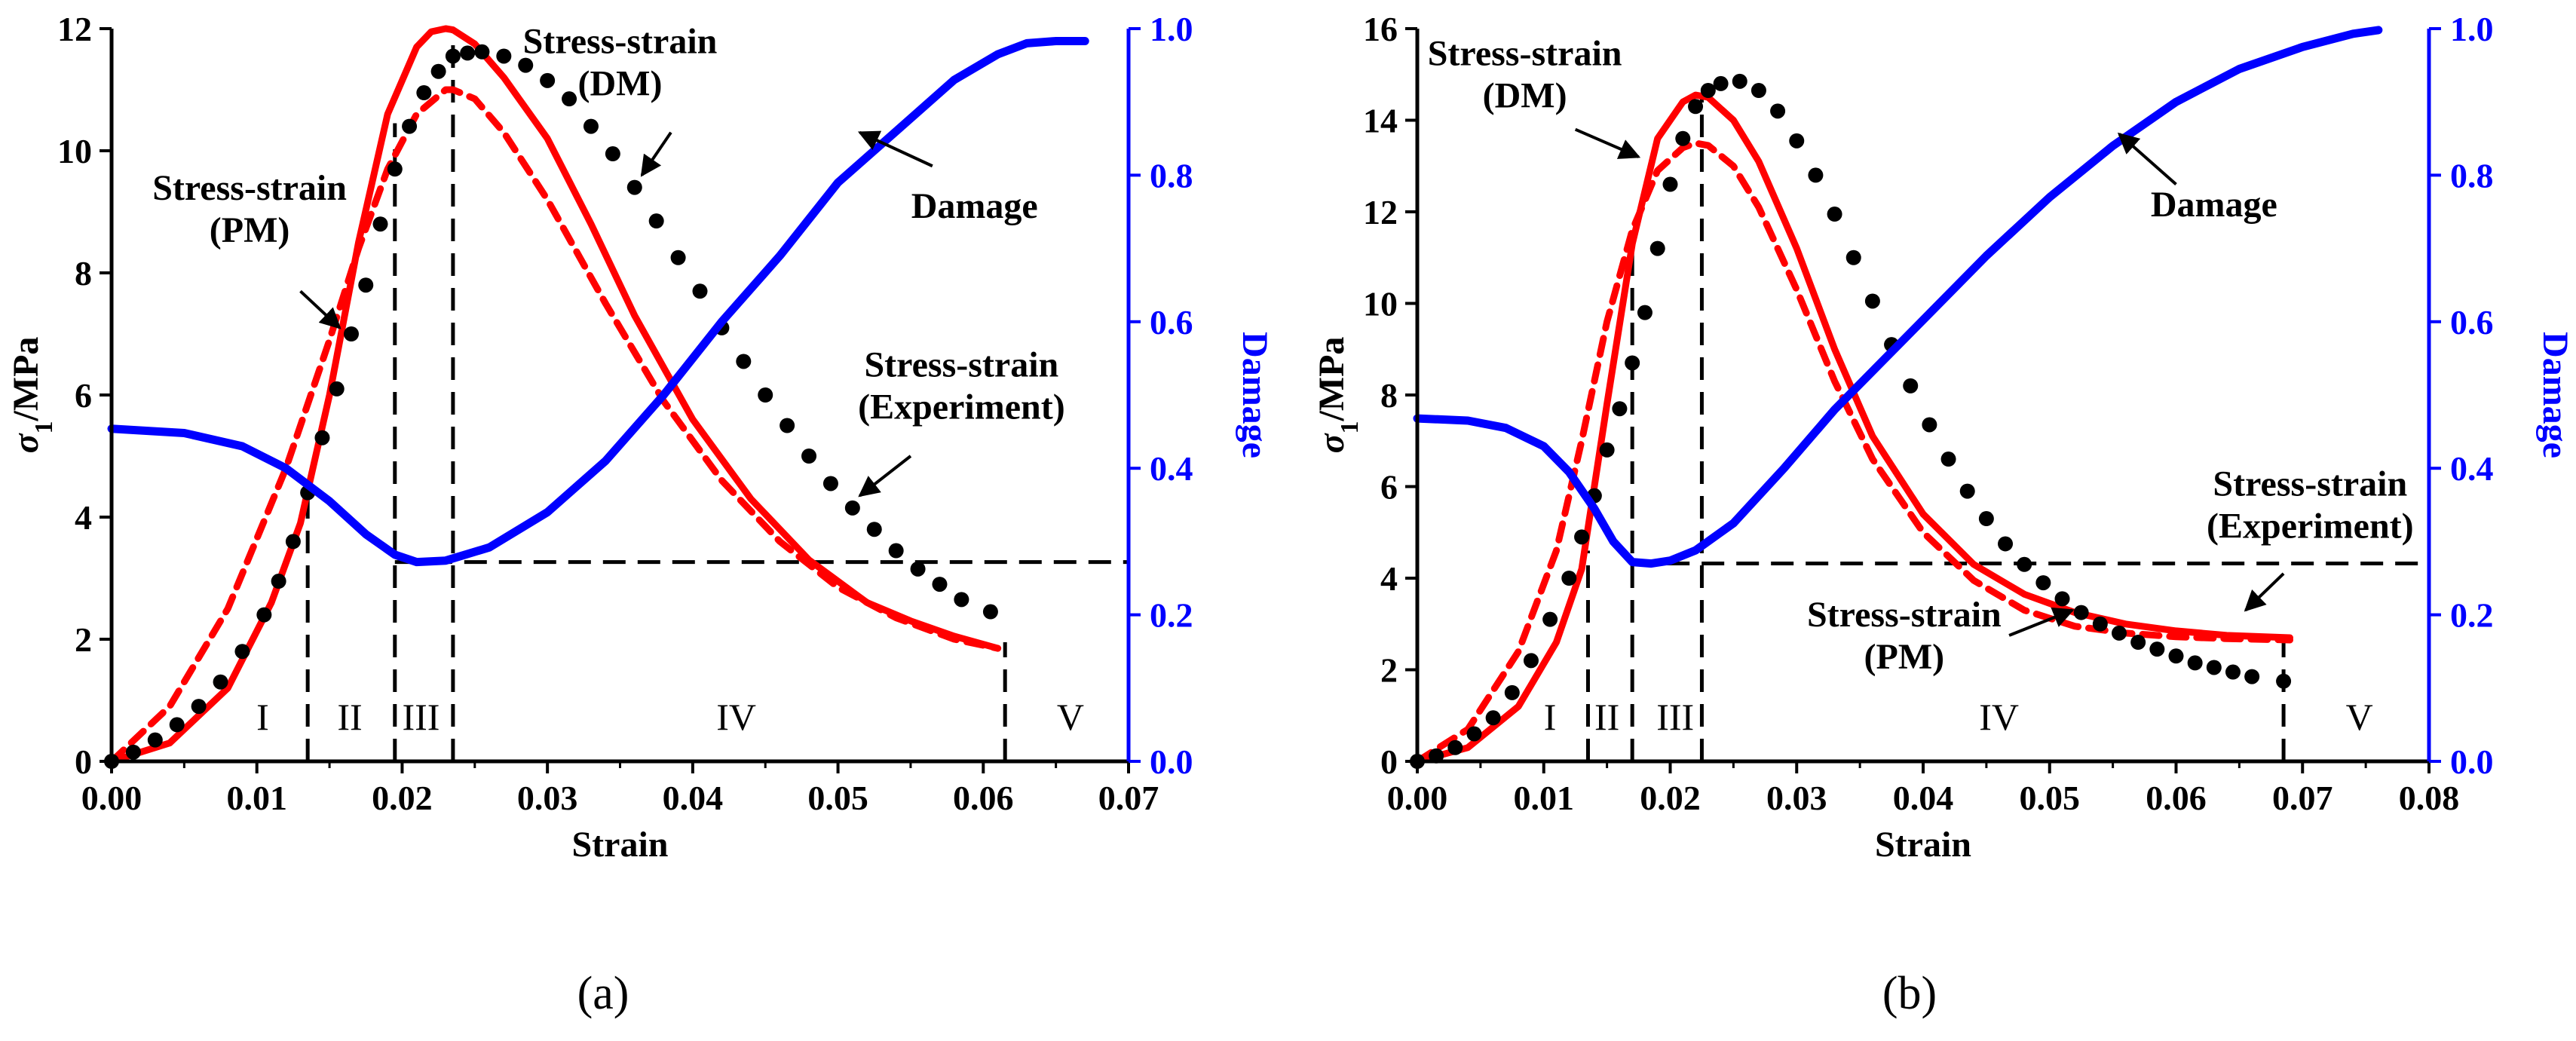 Image resolution: width=2576 pixels, height=1041 pixels. I want to click on x-tick-label: 0.03, so click(547, 798).